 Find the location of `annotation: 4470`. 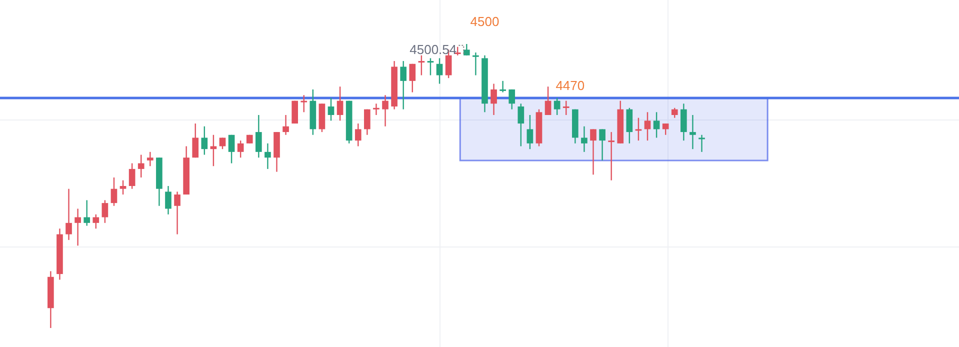

annotation: 4470 is located at coordinates (570, 85).